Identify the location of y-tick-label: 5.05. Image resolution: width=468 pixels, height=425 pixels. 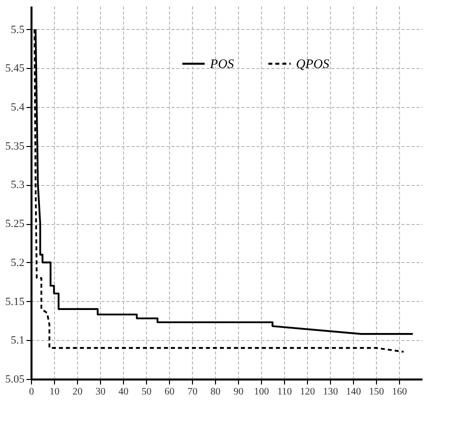
(15, 380).